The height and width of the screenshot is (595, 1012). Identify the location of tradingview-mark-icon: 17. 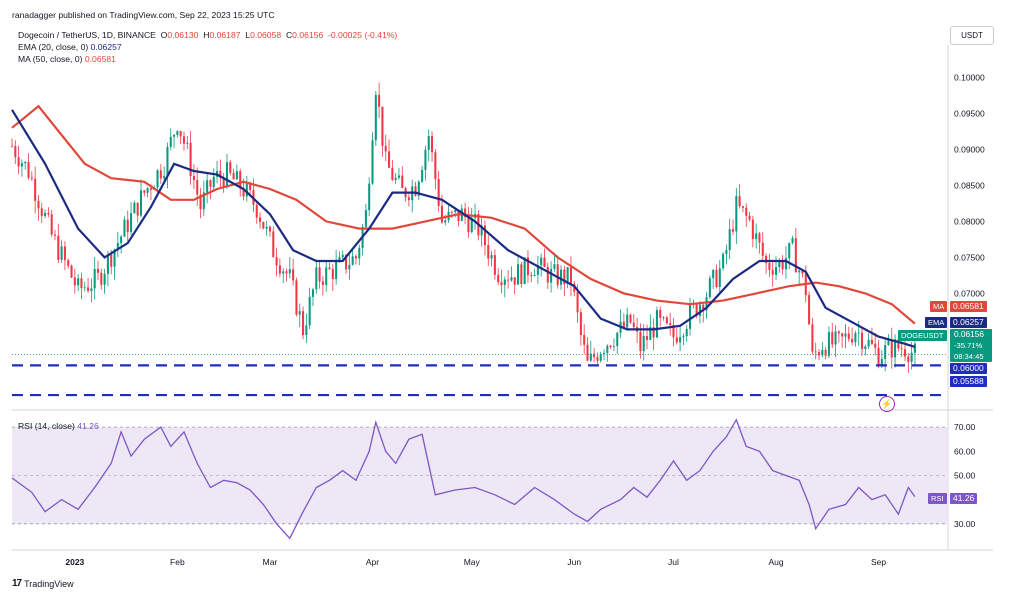
(17, 583).